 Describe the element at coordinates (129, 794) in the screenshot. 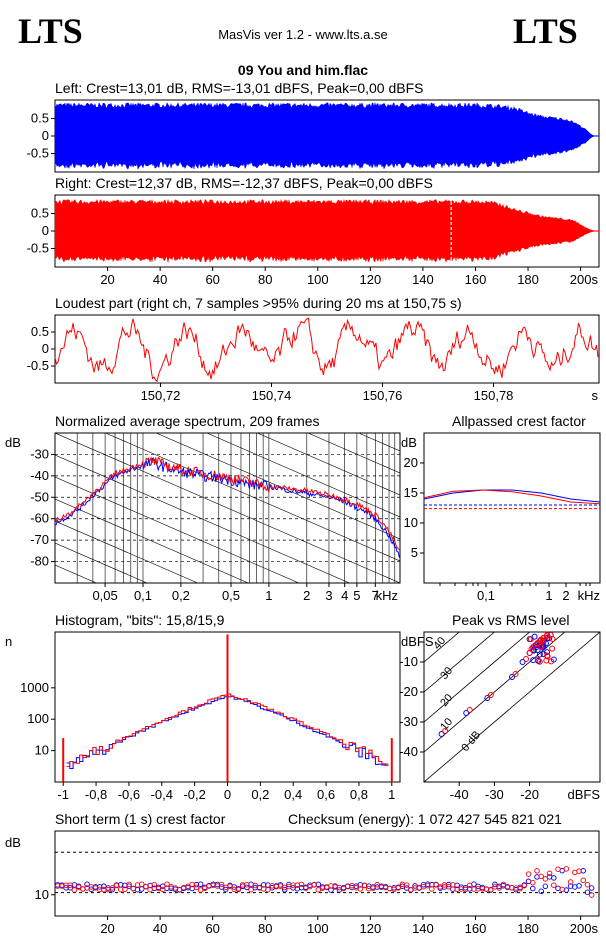

I see `histogram-x-label: -0,6` at that location.